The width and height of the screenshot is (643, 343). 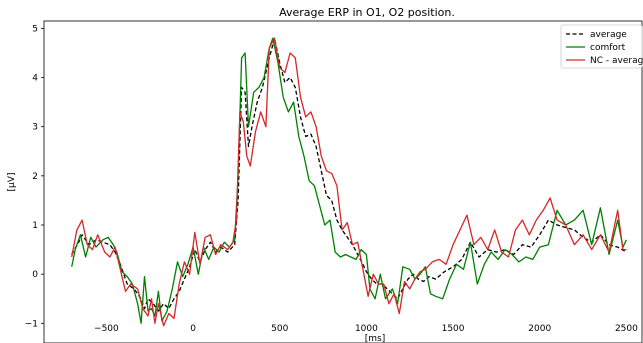 What do you see at coordinates (12, 182) in the screenshot?
I see `y-axis-label: [µV]` at bounding box center [12, 182].